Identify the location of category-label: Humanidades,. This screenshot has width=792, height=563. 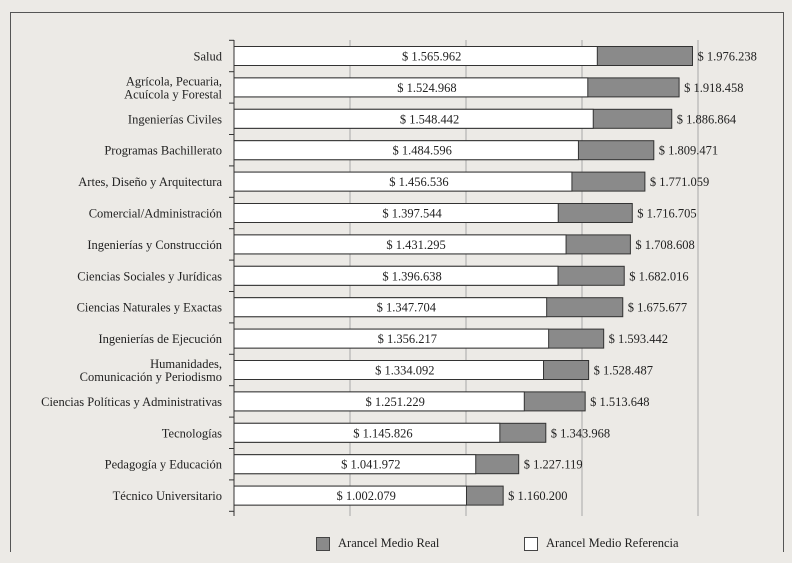
(186, 364).